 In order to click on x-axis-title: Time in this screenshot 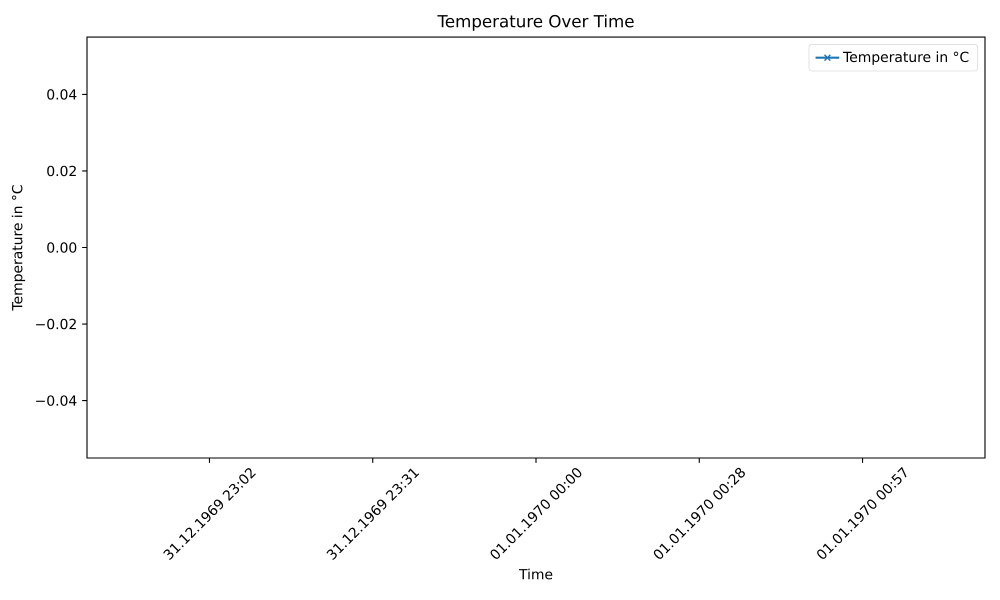, I will do `click(535, 574)`.